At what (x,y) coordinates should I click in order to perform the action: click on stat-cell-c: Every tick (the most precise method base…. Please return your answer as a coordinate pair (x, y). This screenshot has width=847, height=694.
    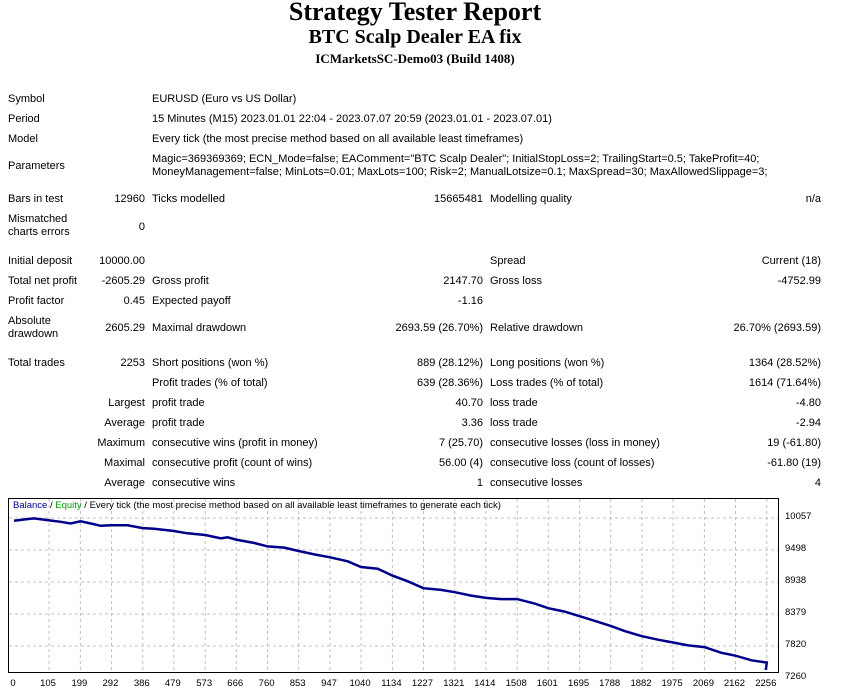
    Looking at the image, I should click on (338, 139).